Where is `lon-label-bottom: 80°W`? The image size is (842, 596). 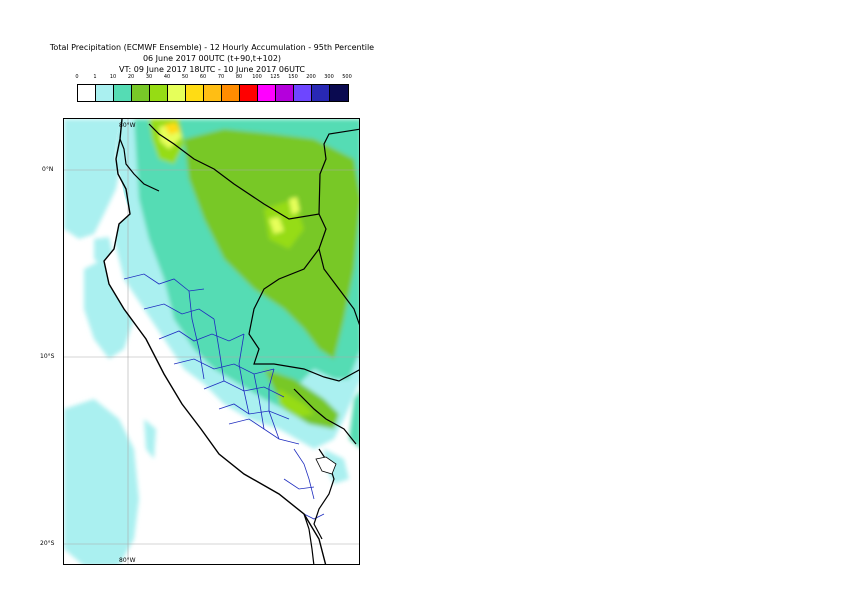 lon-label-bottom: 80°W is located at coordinates (127, 560).